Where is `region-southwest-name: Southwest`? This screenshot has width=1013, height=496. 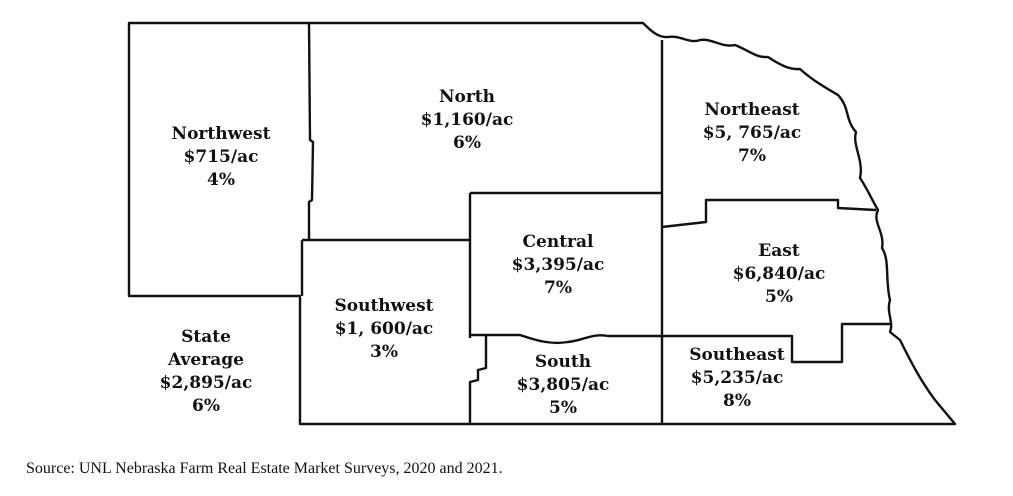 region-southwest-name: Southwest is located at coordinates (384, 306).